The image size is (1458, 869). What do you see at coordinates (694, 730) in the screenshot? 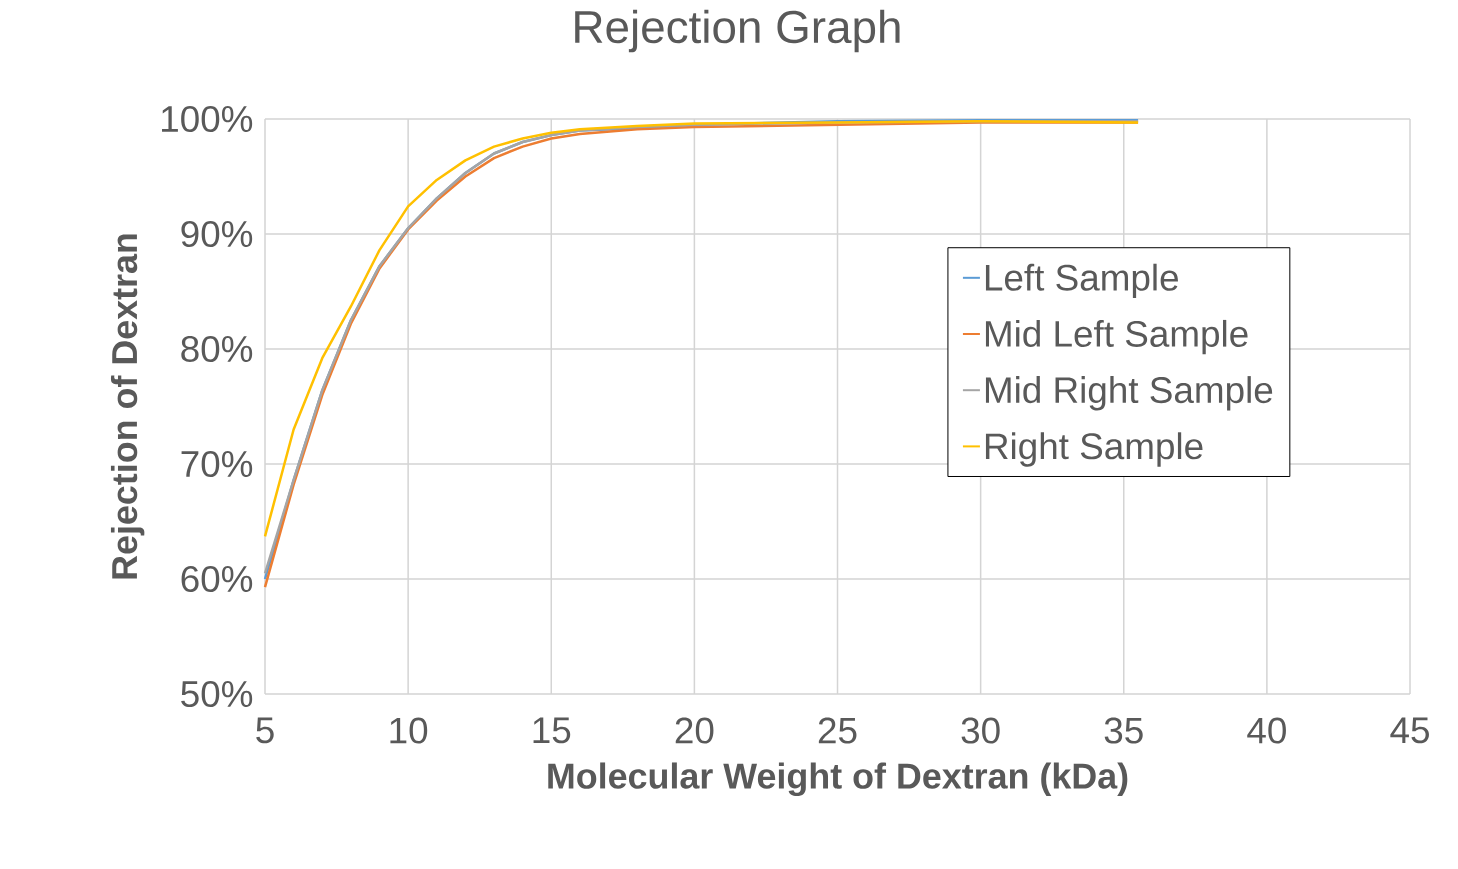
I see `x-tick-label: 20` at bounding box center [694, 730].